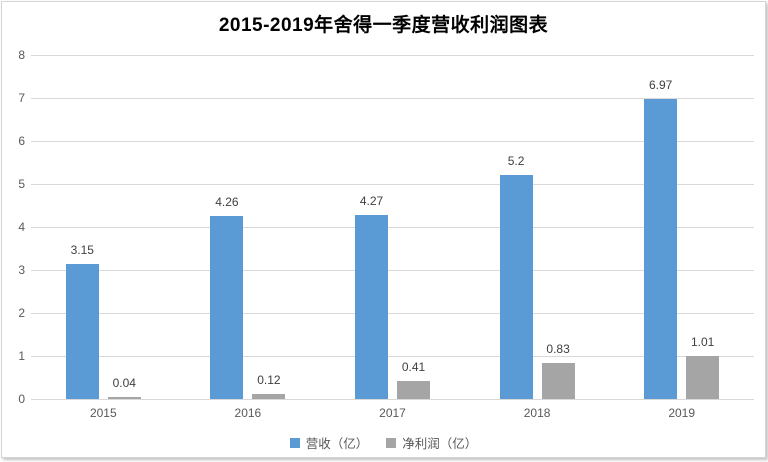 Image resolution: width=768 pixels, height=462 pixels. What do you see at coordinates (383, 25) in the screenshot?
I see `chart-title: 2015-2019年舍得一季度营收利润图表` at bounding box center [383, 25].